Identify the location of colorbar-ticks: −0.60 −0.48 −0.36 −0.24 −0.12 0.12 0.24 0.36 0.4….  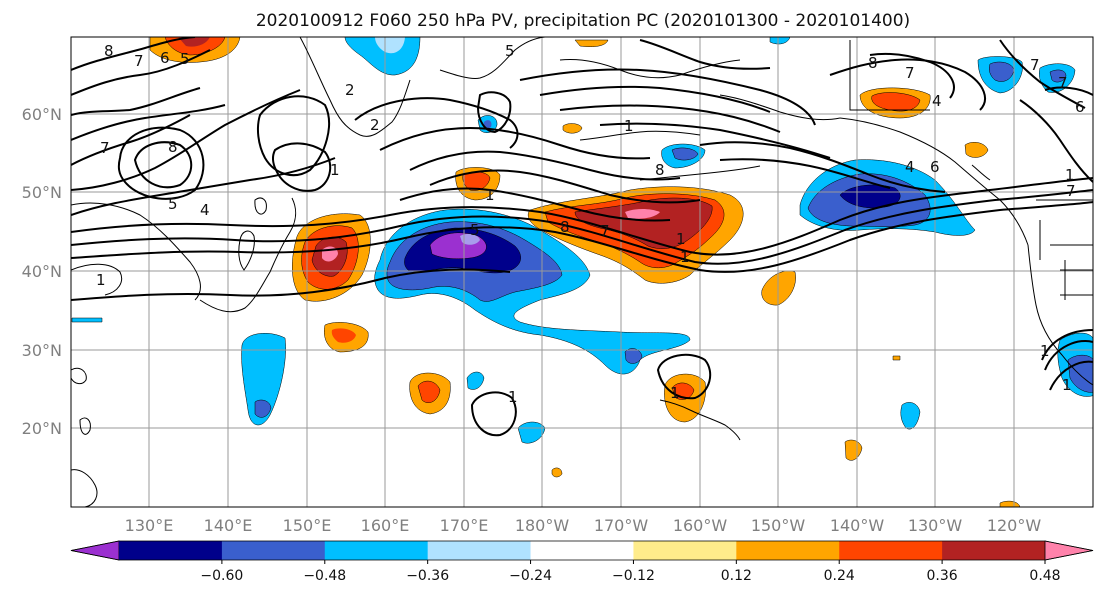
(630, 572).